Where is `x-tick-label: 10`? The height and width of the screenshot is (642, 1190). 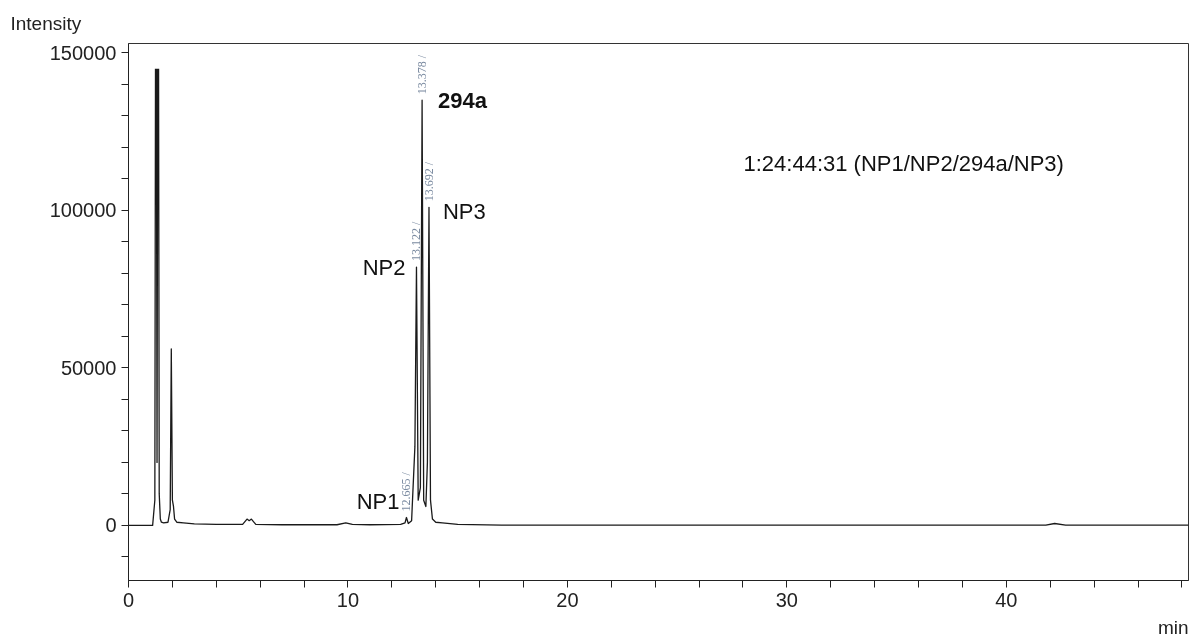
x-tick-label: 10 is located at coordinates (348, 599).